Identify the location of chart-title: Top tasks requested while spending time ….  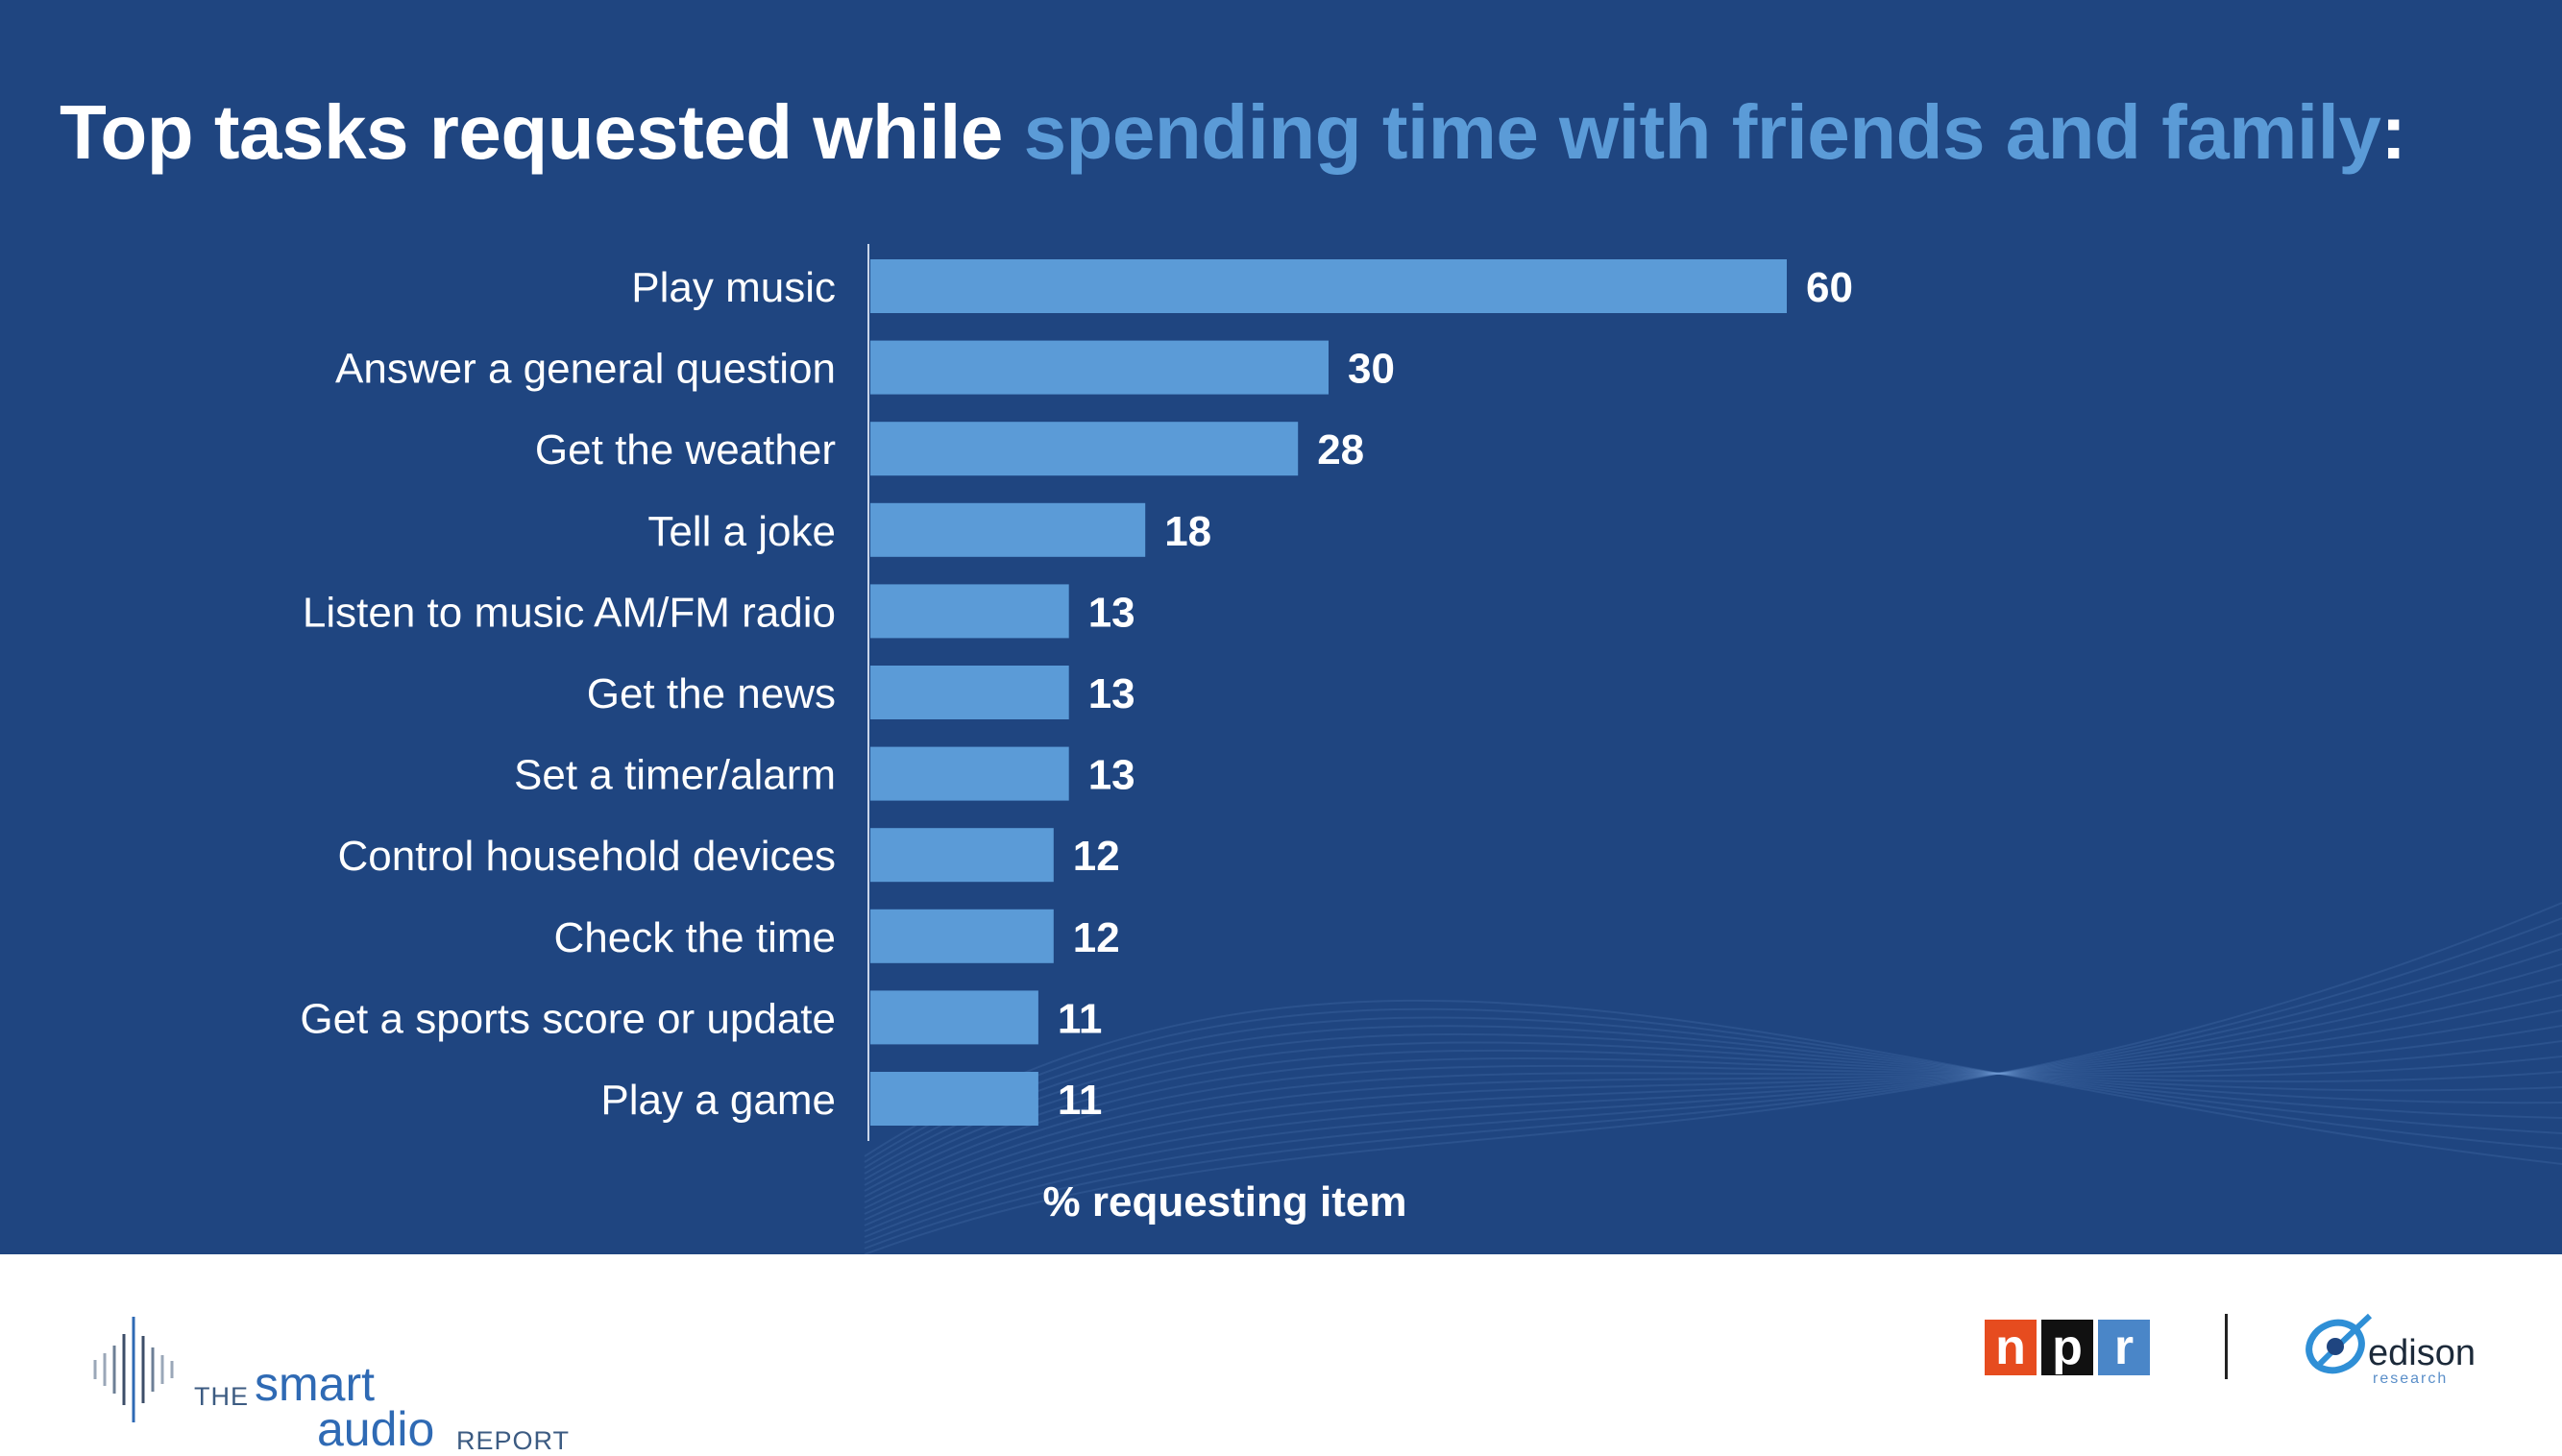
(1299, 132).